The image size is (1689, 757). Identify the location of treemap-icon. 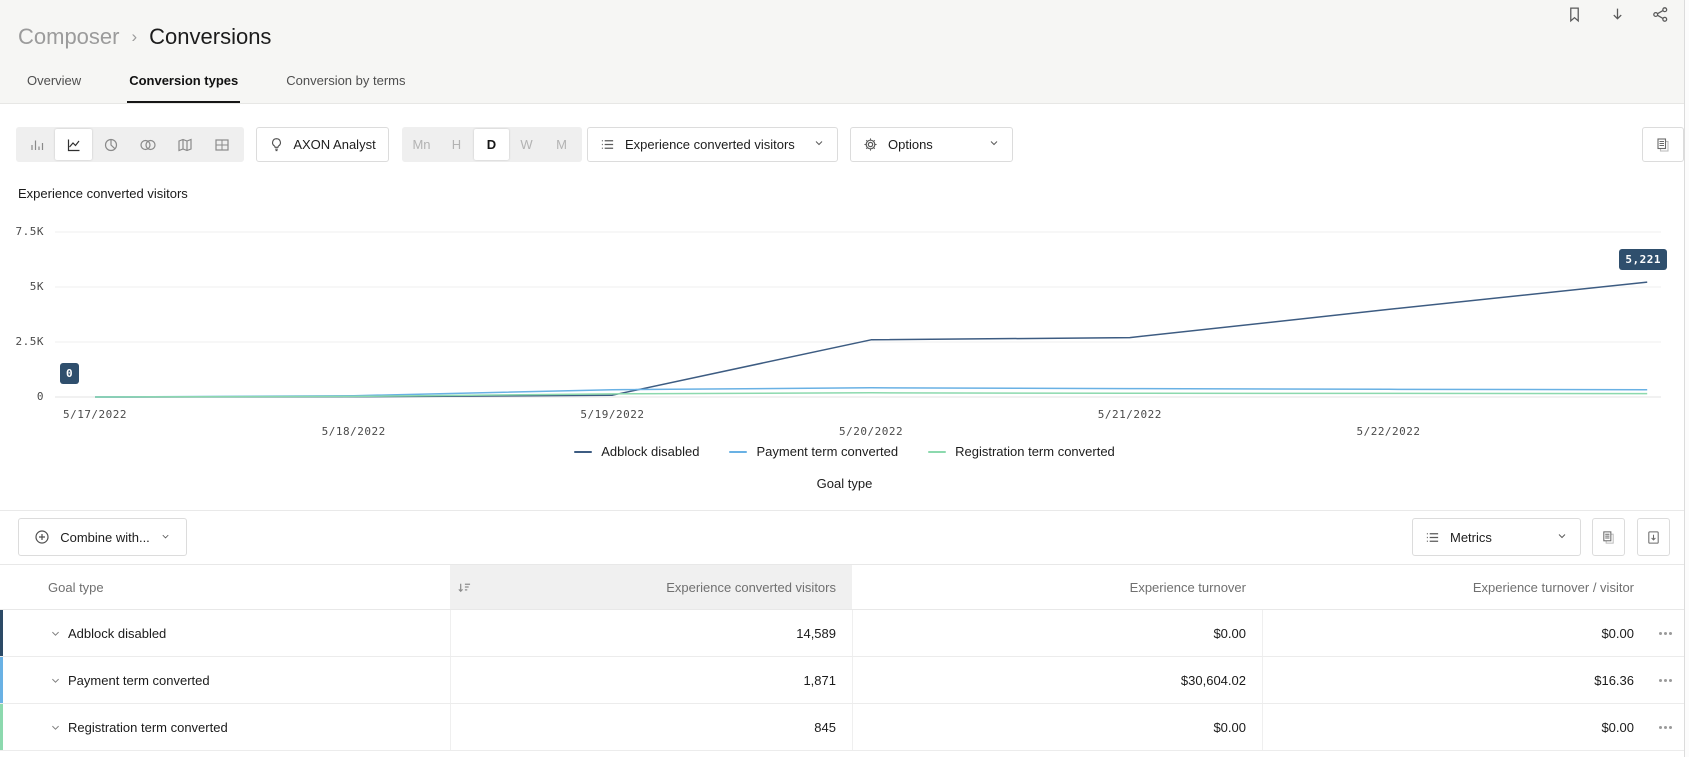
(221, 144).